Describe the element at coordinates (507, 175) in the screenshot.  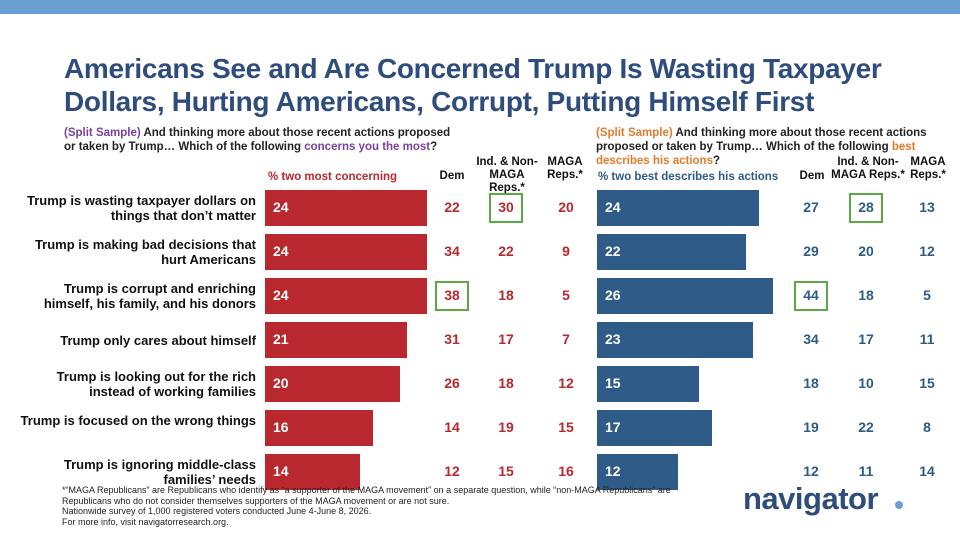
I see `left-header-ind: Ind. & Non-MAGA Reps.*` at that location.